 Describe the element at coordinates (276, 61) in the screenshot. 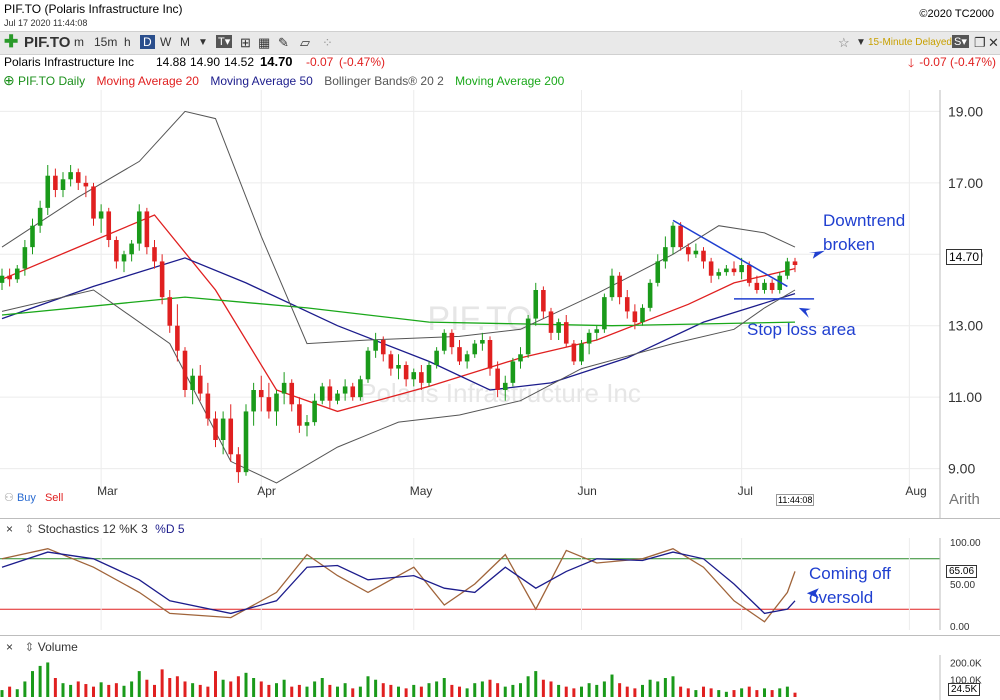

I see `last-value: 14.70` at that location.